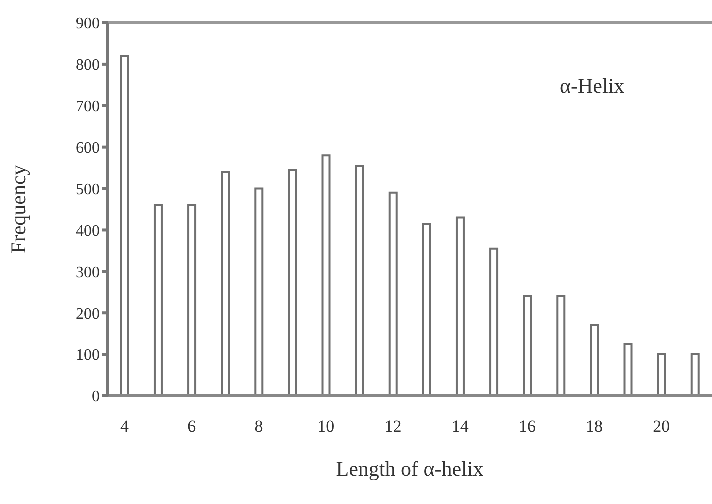 The height and width of the screenshot is (504, 712). Describe the element at coordinates (410, 469) in the screenshot. I see `x-axis-title: Length of α-helix` at that location.